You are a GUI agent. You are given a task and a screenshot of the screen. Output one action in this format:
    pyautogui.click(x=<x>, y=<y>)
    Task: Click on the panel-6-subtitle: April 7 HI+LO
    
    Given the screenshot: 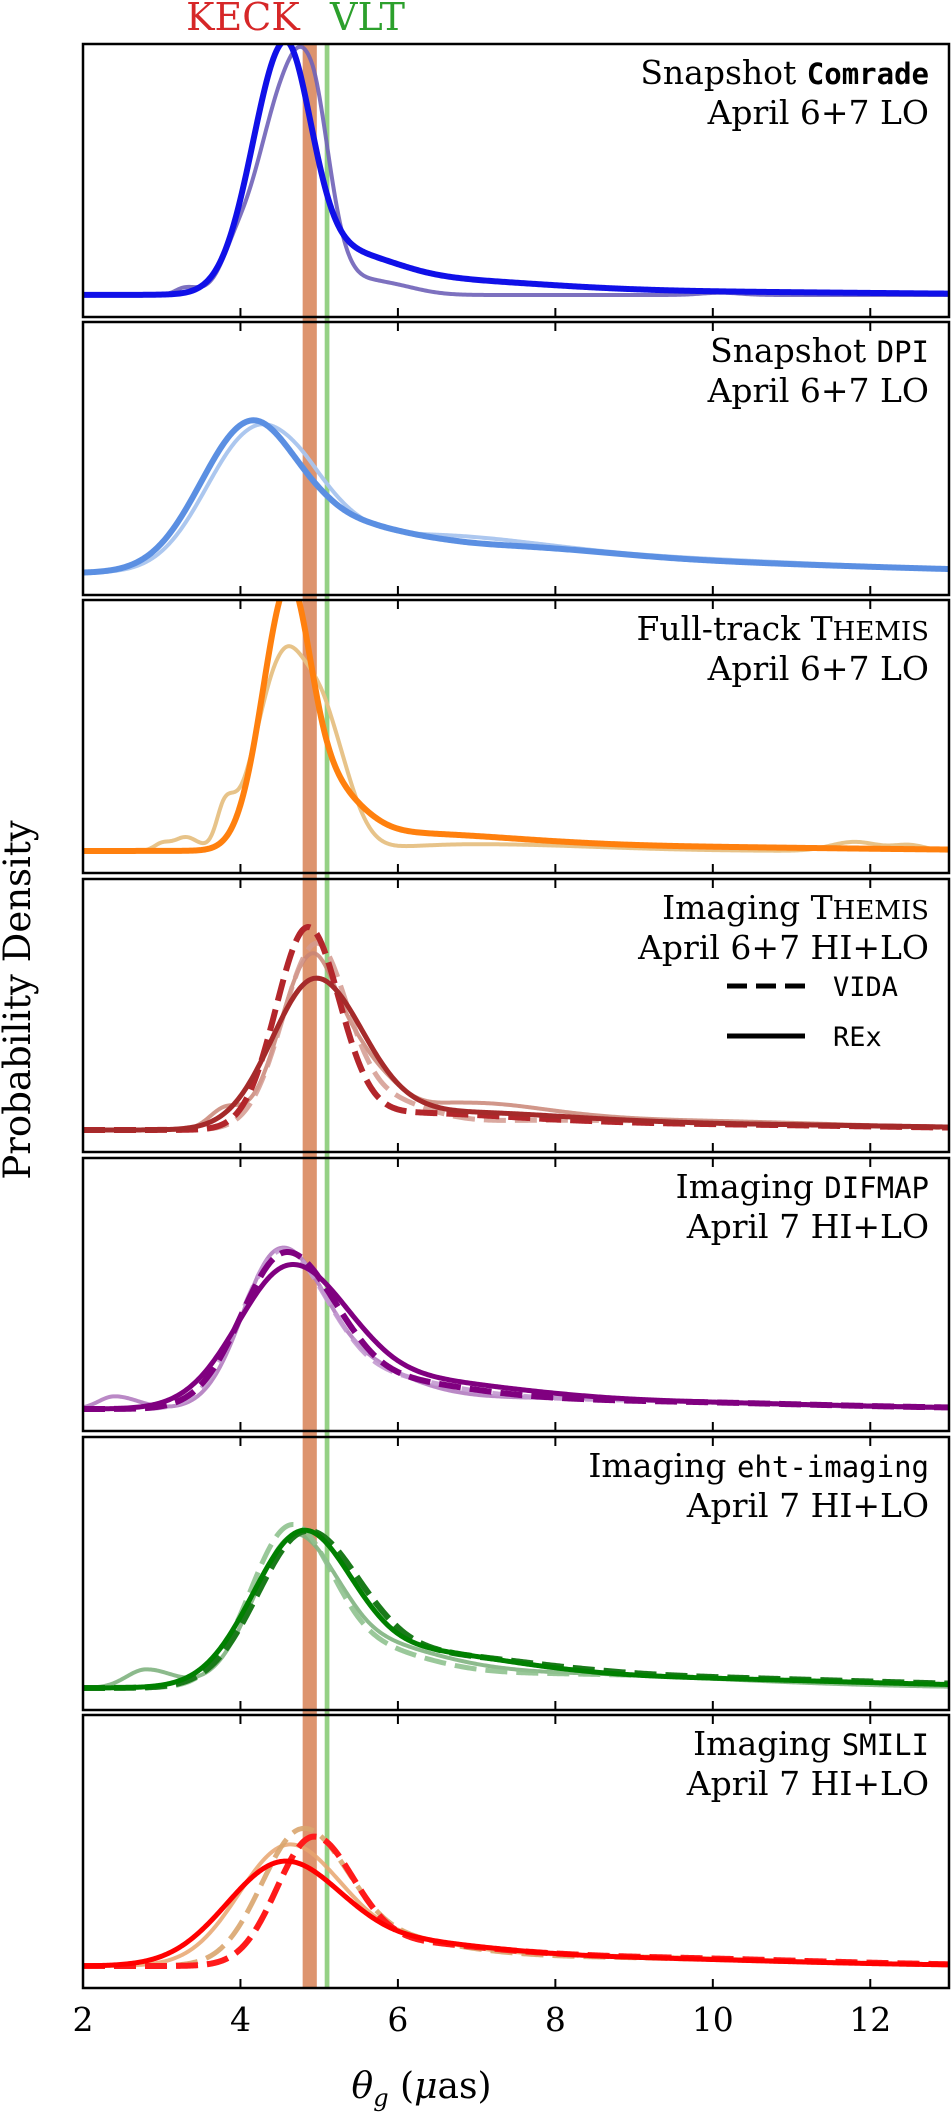 What is the action you would take?
    pyautogui.click(x=807, y=1505)
    